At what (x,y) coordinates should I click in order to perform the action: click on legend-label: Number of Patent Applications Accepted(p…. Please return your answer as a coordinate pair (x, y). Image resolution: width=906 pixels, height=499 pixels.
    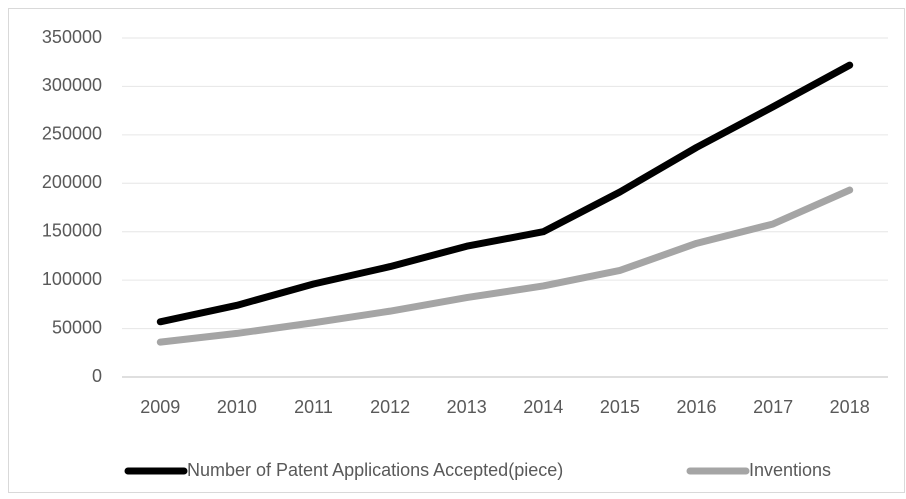
    Looking at the image, I should click on (375, 470).